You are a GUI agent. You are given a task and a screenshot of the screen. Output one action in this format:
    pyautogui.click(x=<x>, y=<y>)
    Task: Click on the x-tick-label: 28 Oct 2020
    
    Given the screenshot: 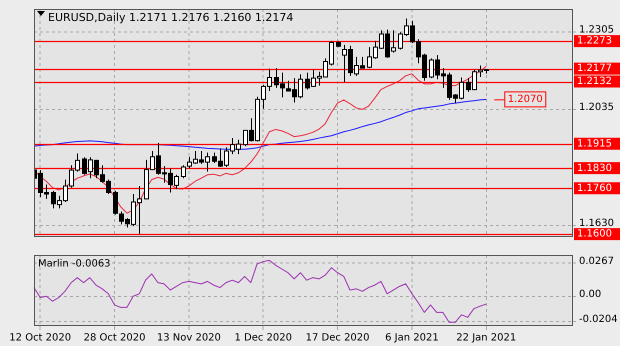 What is the action you would take?
    pyautogui.click(x=115, y=338)
    